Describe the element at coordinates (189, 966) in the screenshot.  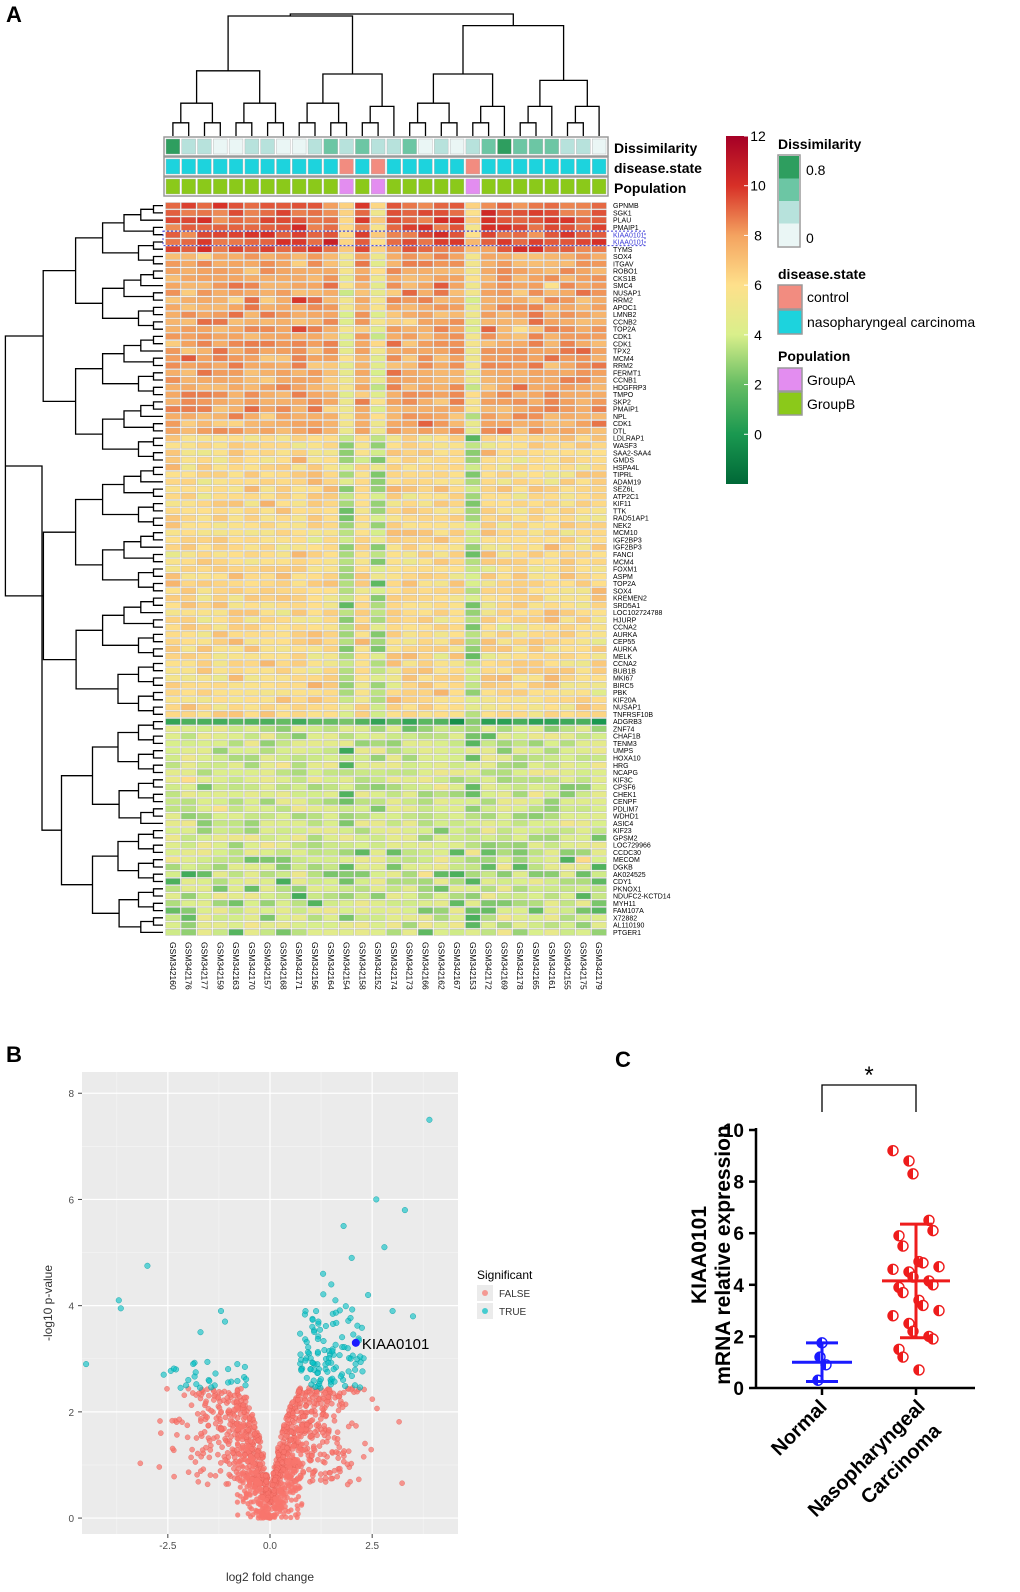
I see `sample-label: GSM342176` at that location.